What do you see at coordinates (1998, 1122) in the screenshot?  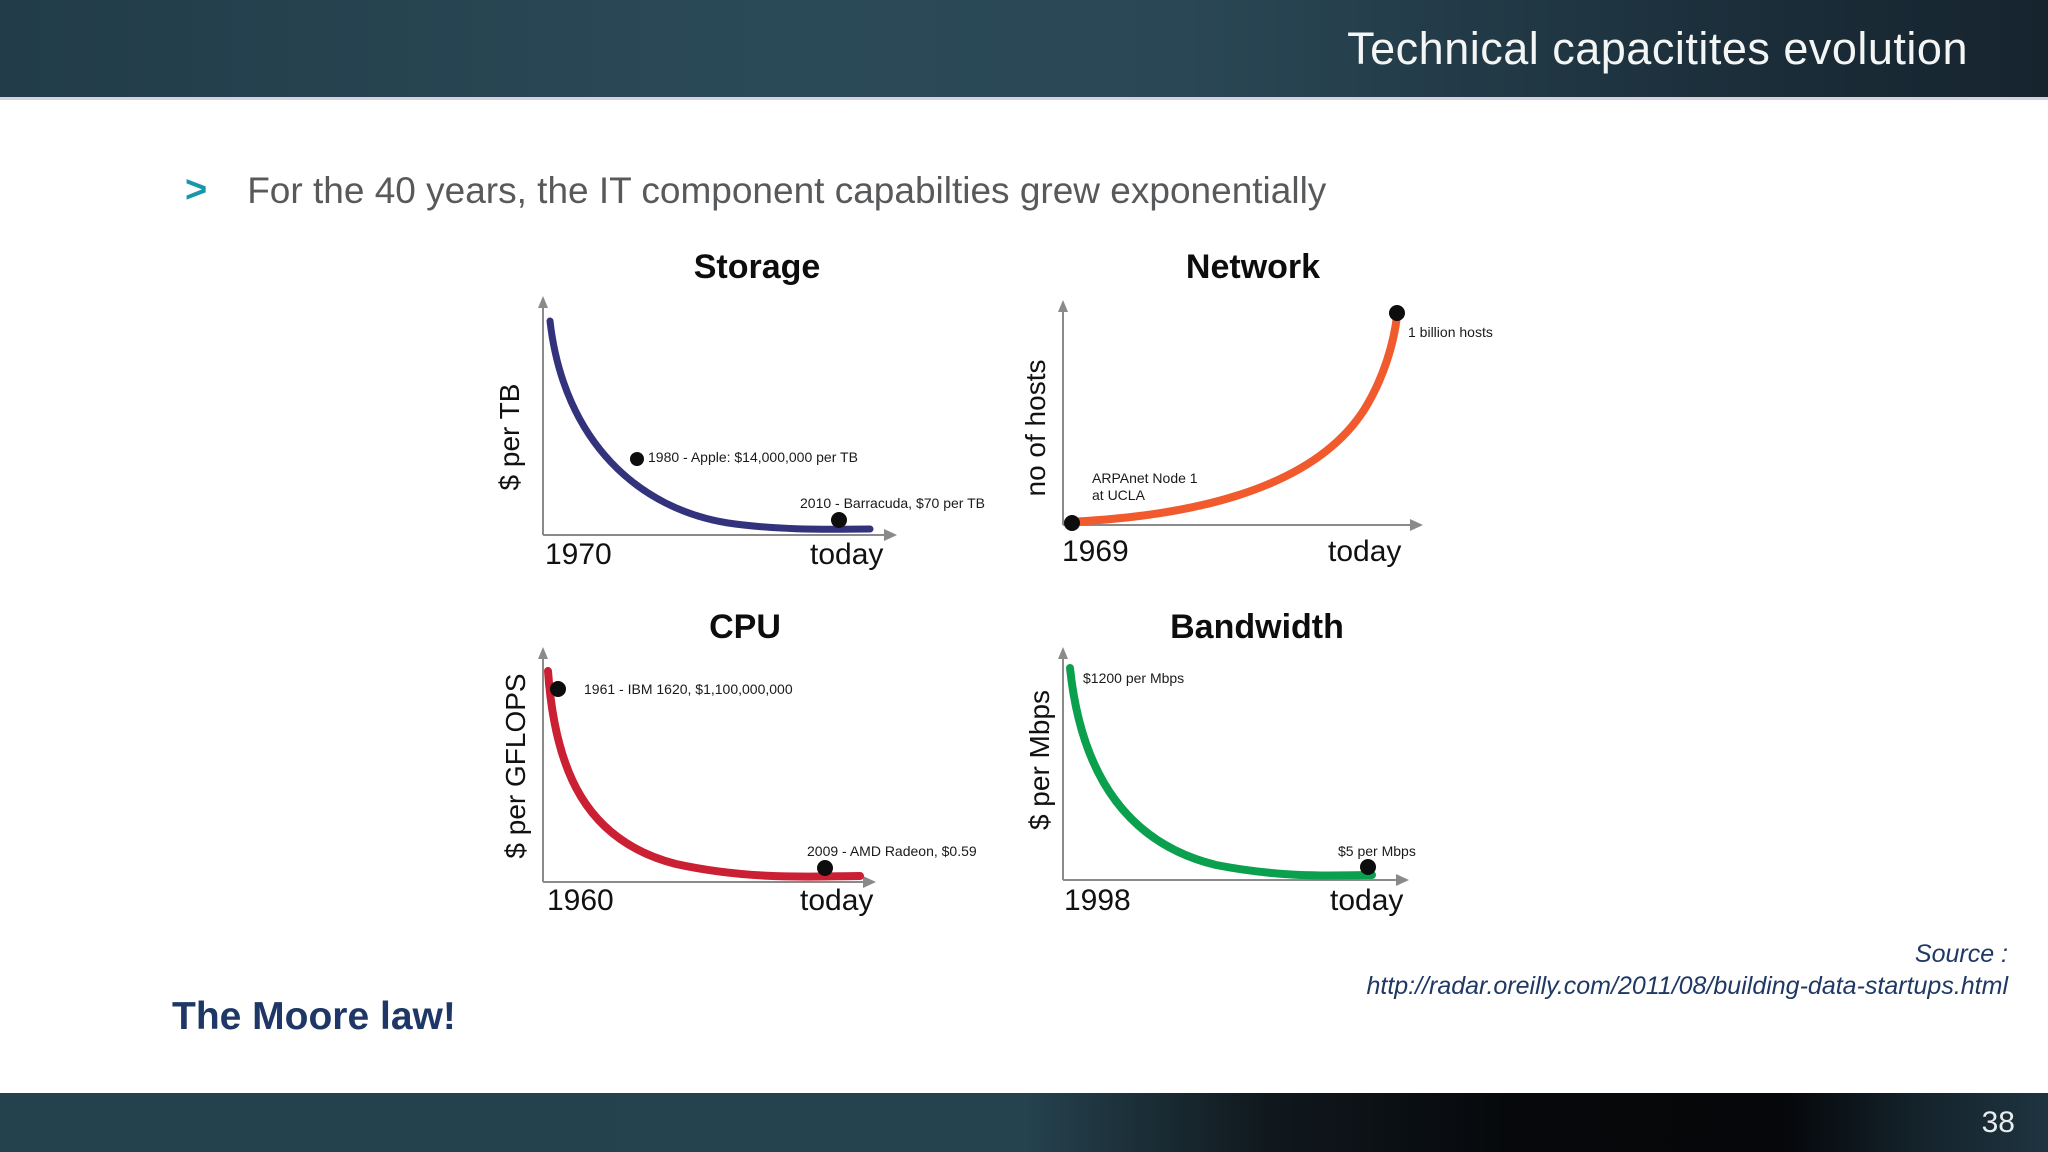 I see `page-number: 38` at bounding box center [1998, 1122].